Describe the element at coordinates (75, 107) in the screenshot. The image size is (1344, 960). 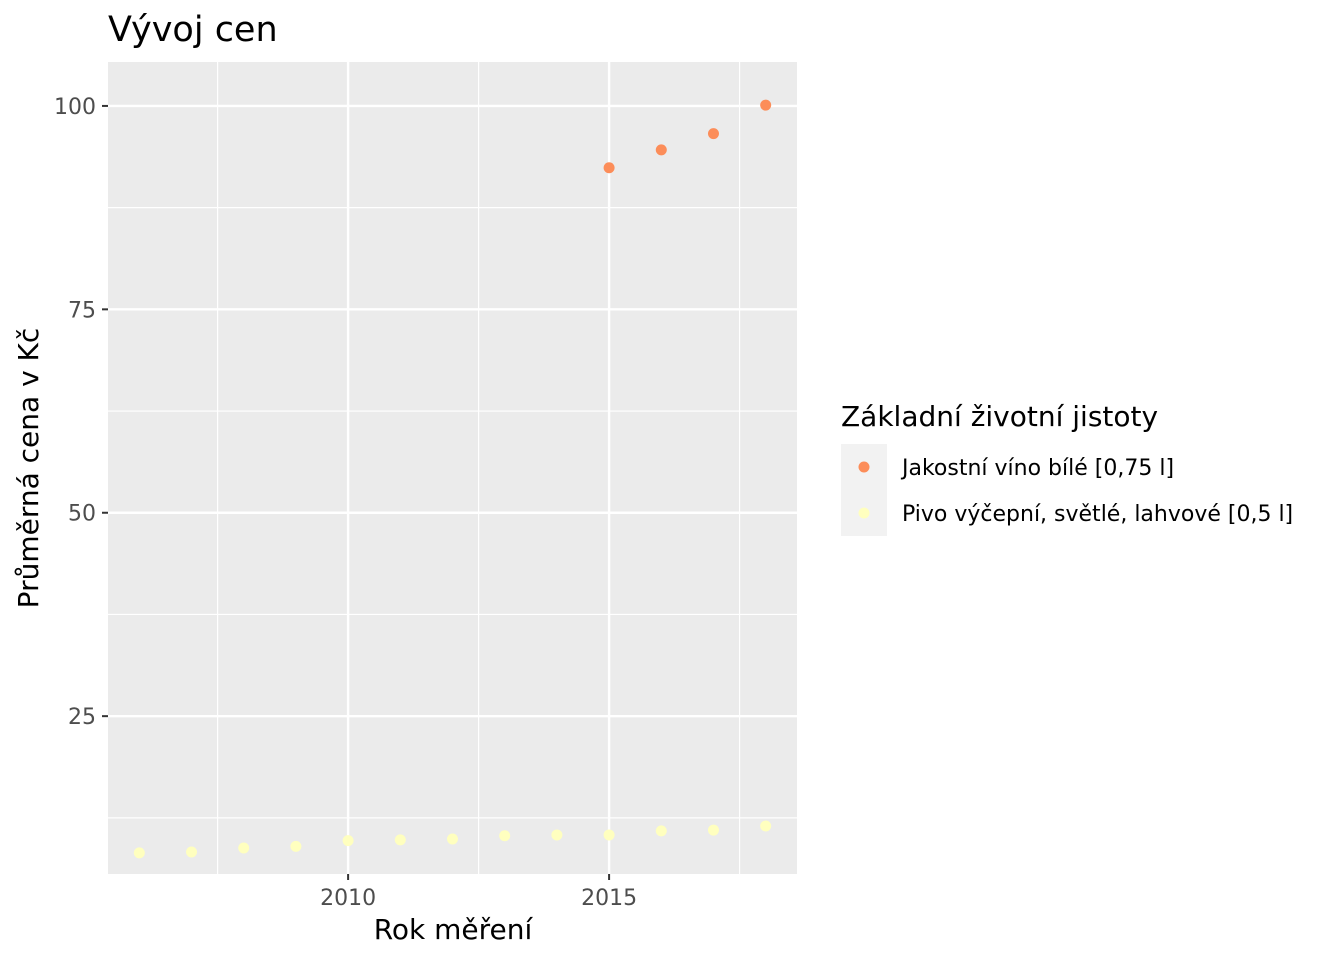
I see `y-tick-label: 100` at that location.